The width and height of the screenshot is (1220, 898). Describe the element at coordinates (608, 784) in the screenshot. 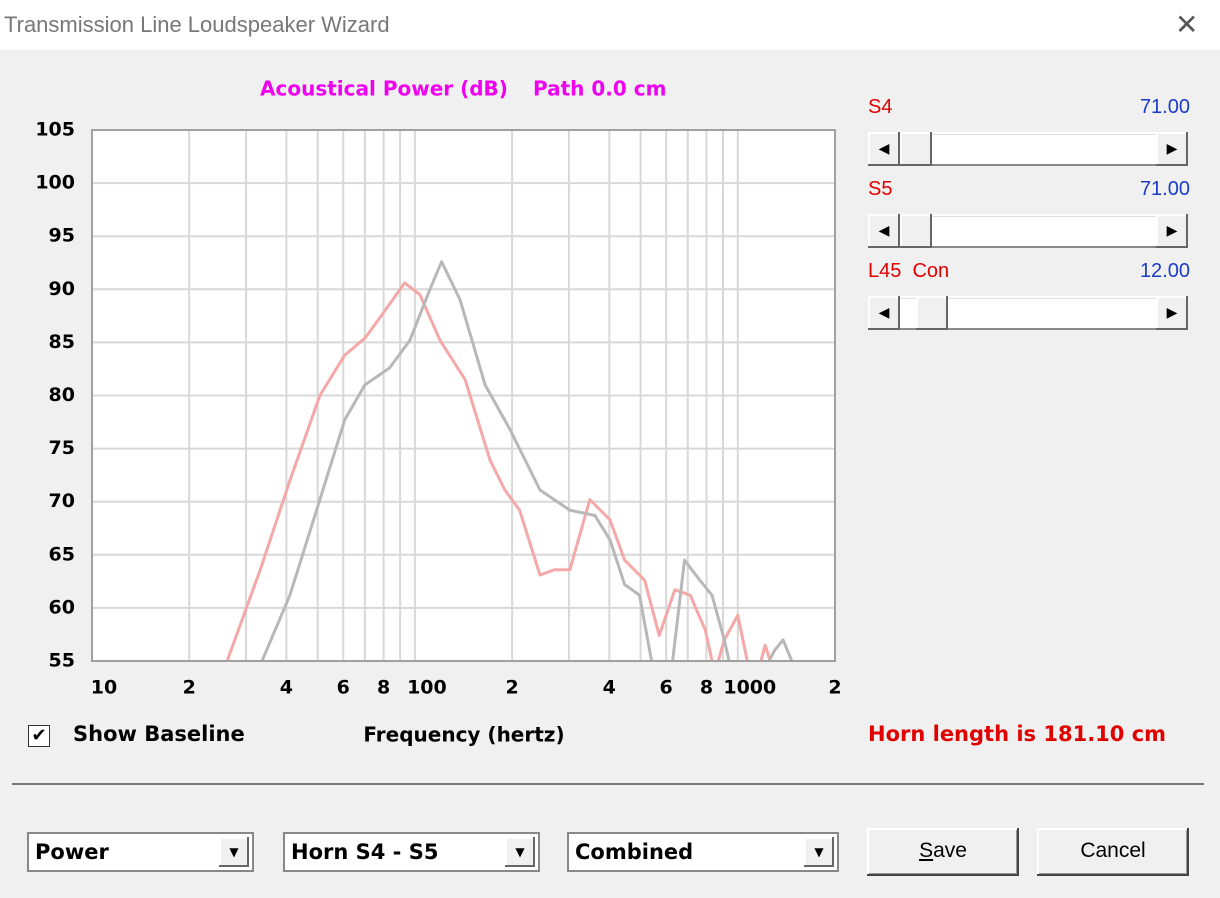

I see `separator` at that location.